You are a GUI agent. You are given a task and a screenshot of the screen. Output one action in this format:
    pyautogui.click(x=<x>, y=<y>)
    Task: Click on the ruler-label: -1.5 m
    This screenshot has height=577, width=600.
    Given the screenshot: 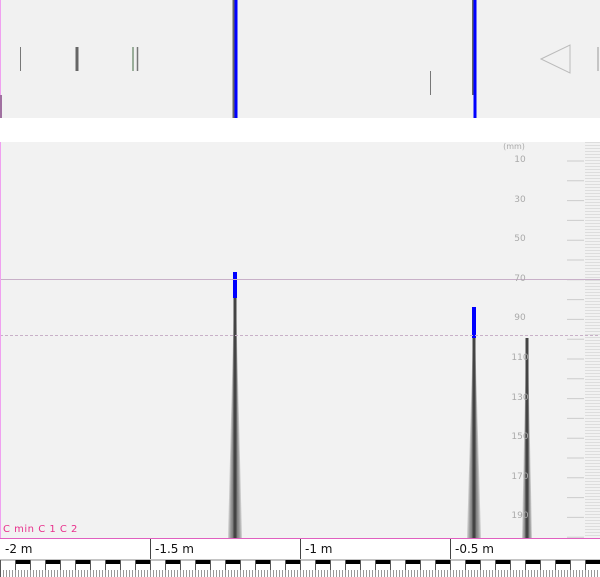 What is the action you would take?
    pyautogui.click(x=174, y=549)
    